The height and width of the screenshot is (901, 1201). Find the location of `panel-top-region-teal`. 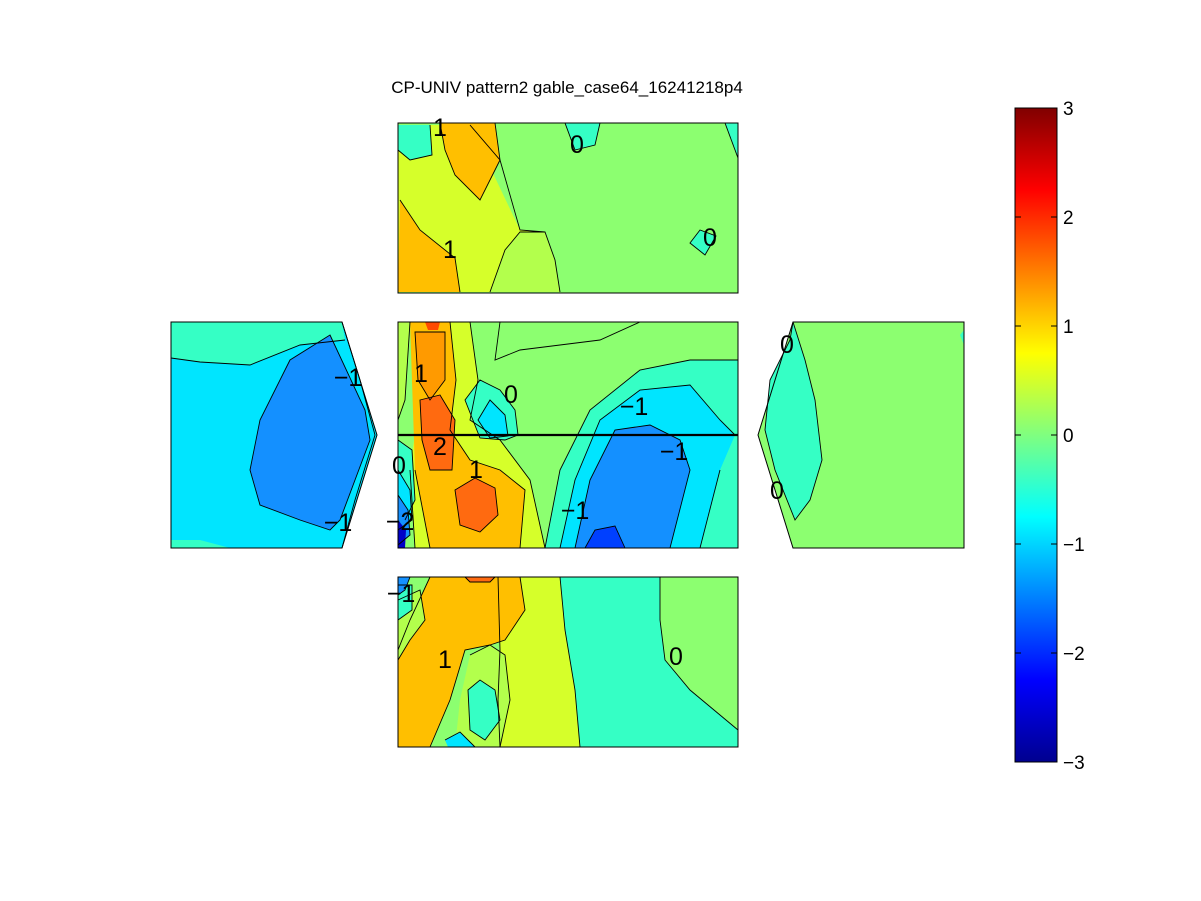

panel-top-region-teal is located at coordinates (415, 142).